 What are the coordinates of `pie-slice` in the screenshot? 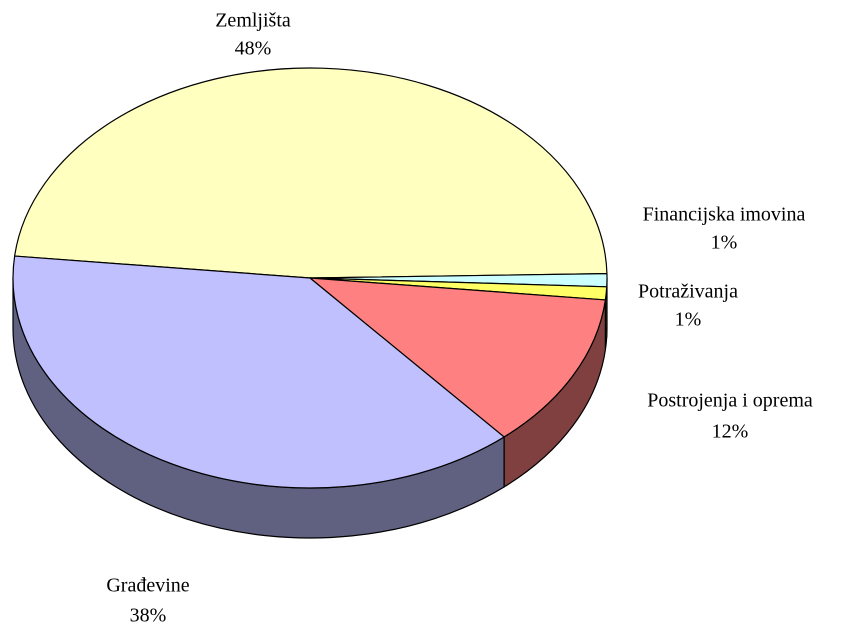 It's located at (457, 357).